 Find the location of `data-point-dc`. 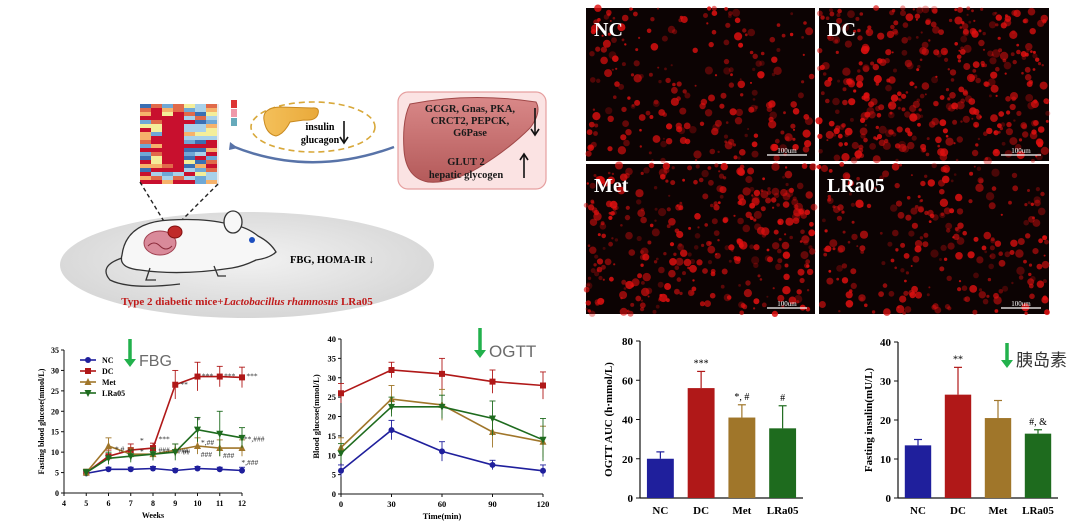

data-point-dc is located at coordinates (543, 385).